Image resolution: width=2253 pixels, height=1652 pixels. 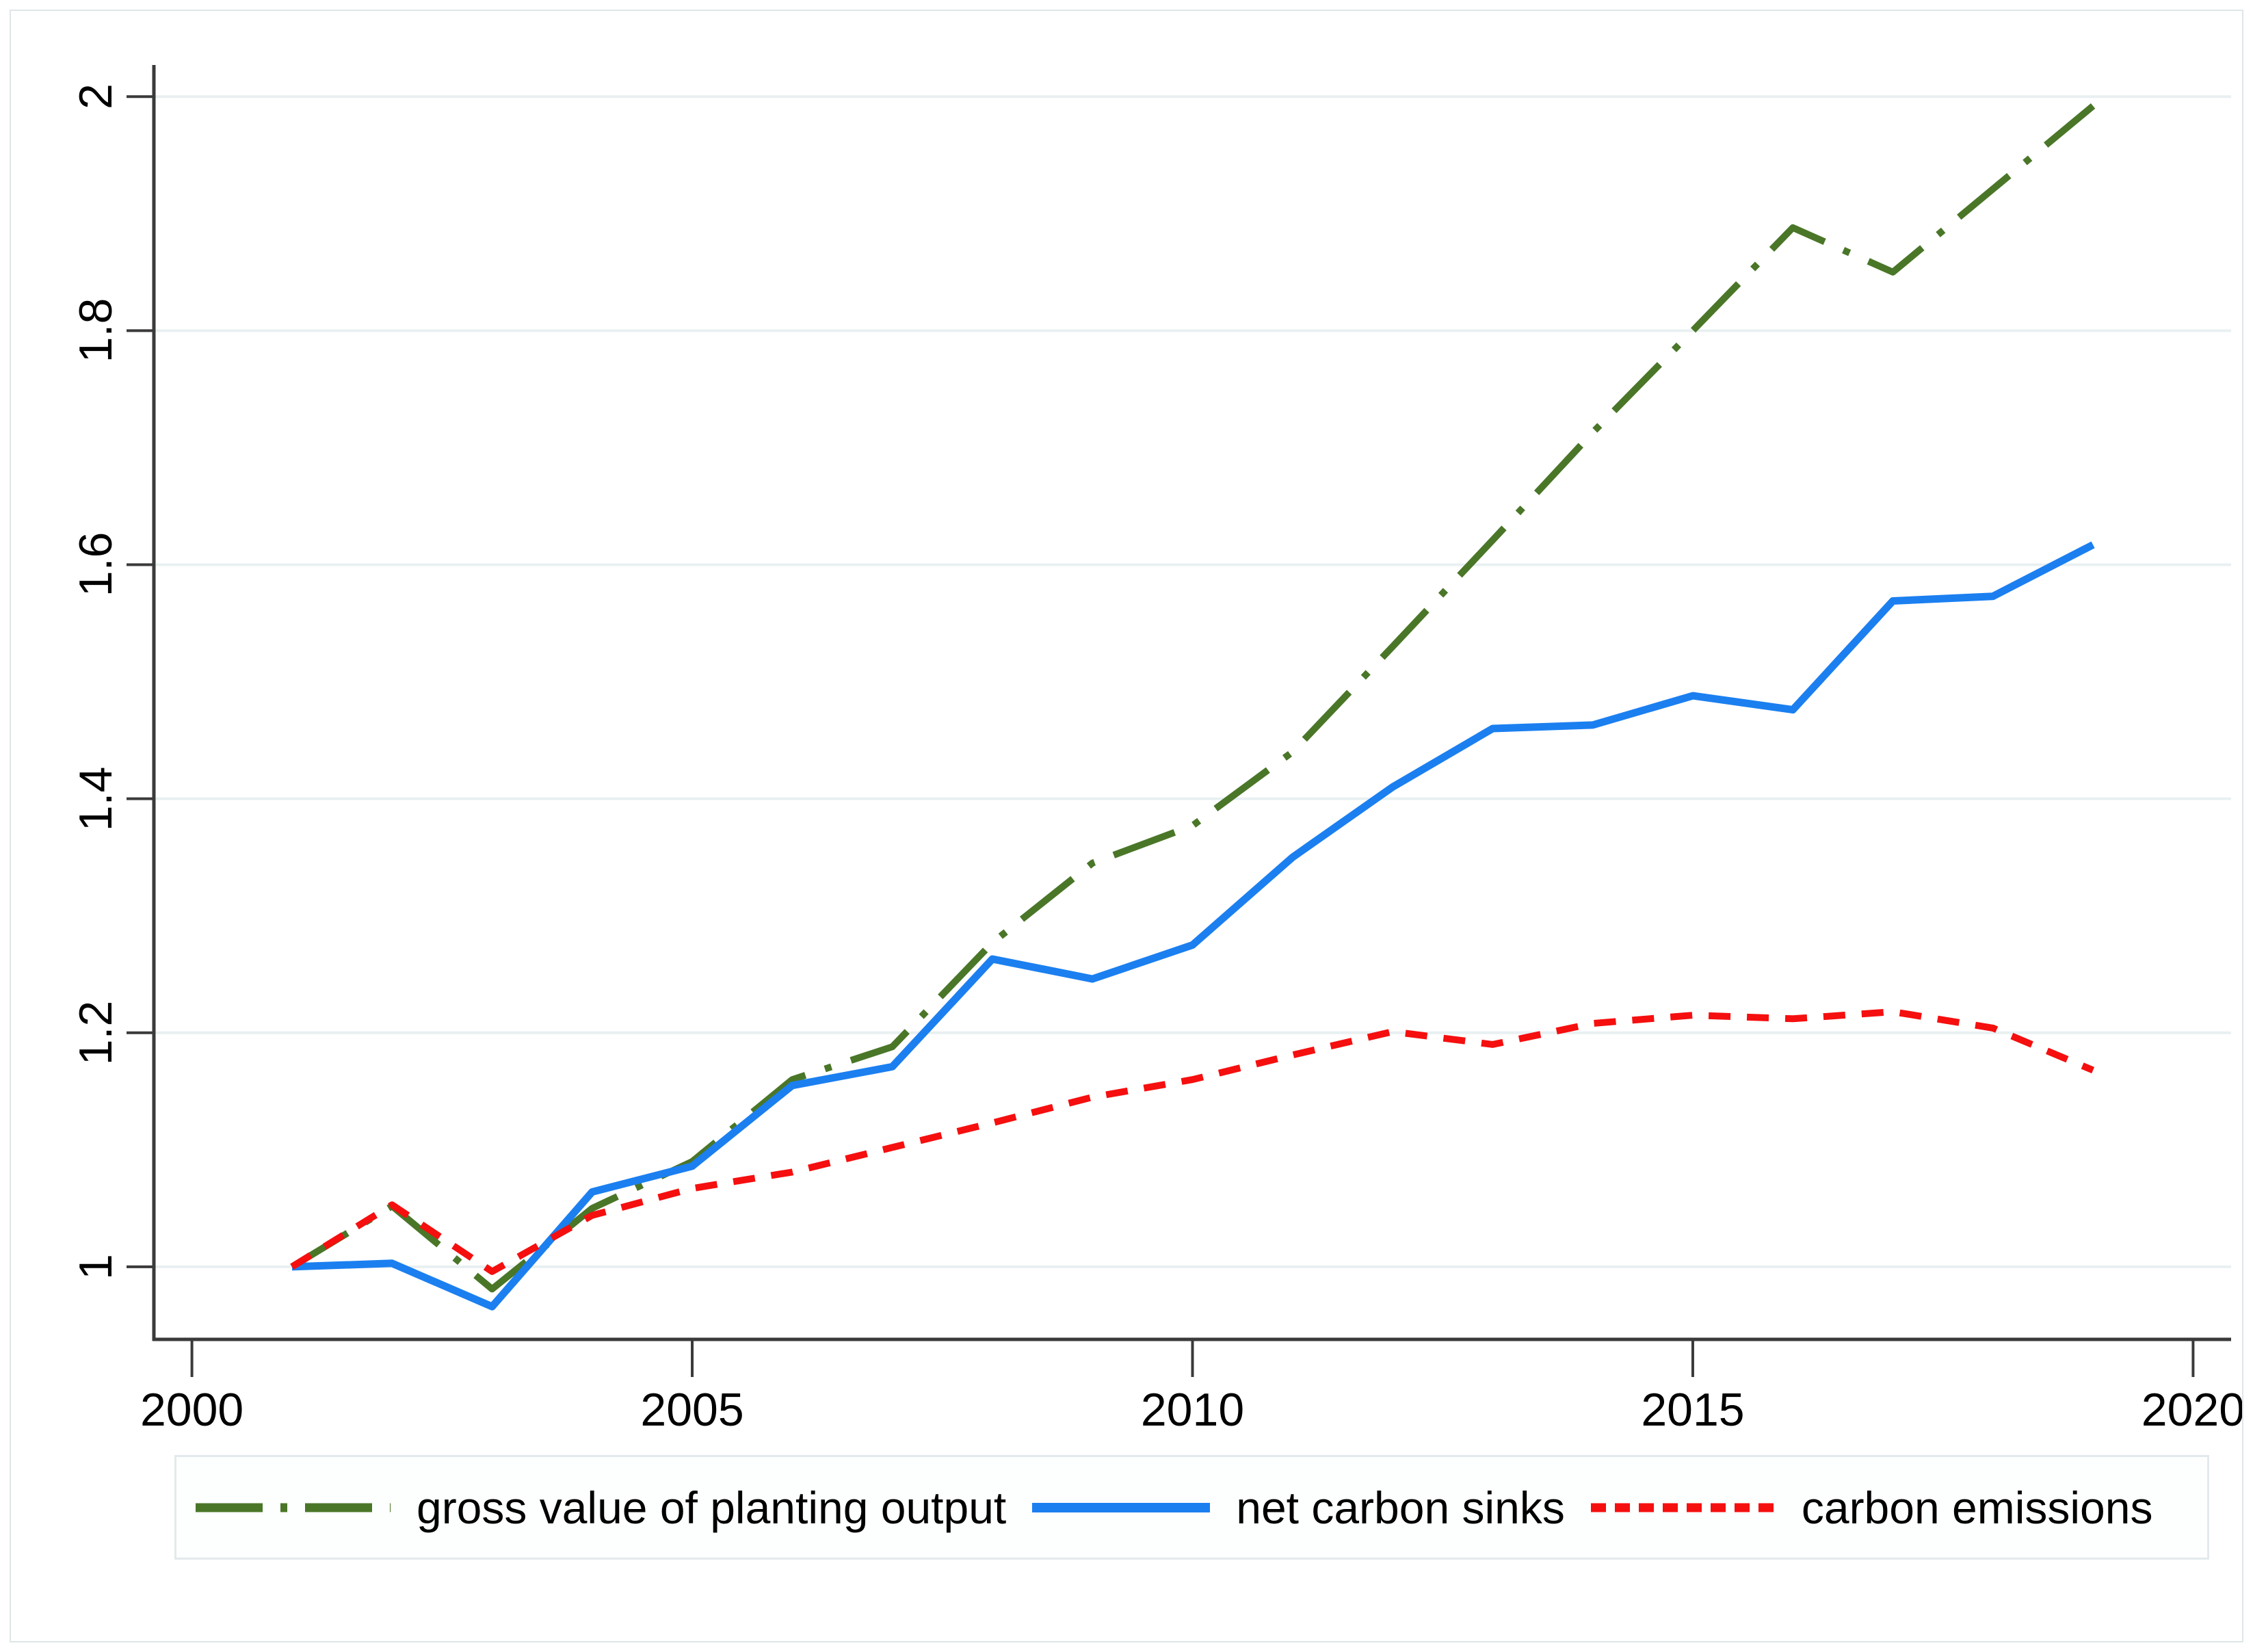 I want to click on legend-sample-carbon-emissions-line, so click(x=1683, y=1507).